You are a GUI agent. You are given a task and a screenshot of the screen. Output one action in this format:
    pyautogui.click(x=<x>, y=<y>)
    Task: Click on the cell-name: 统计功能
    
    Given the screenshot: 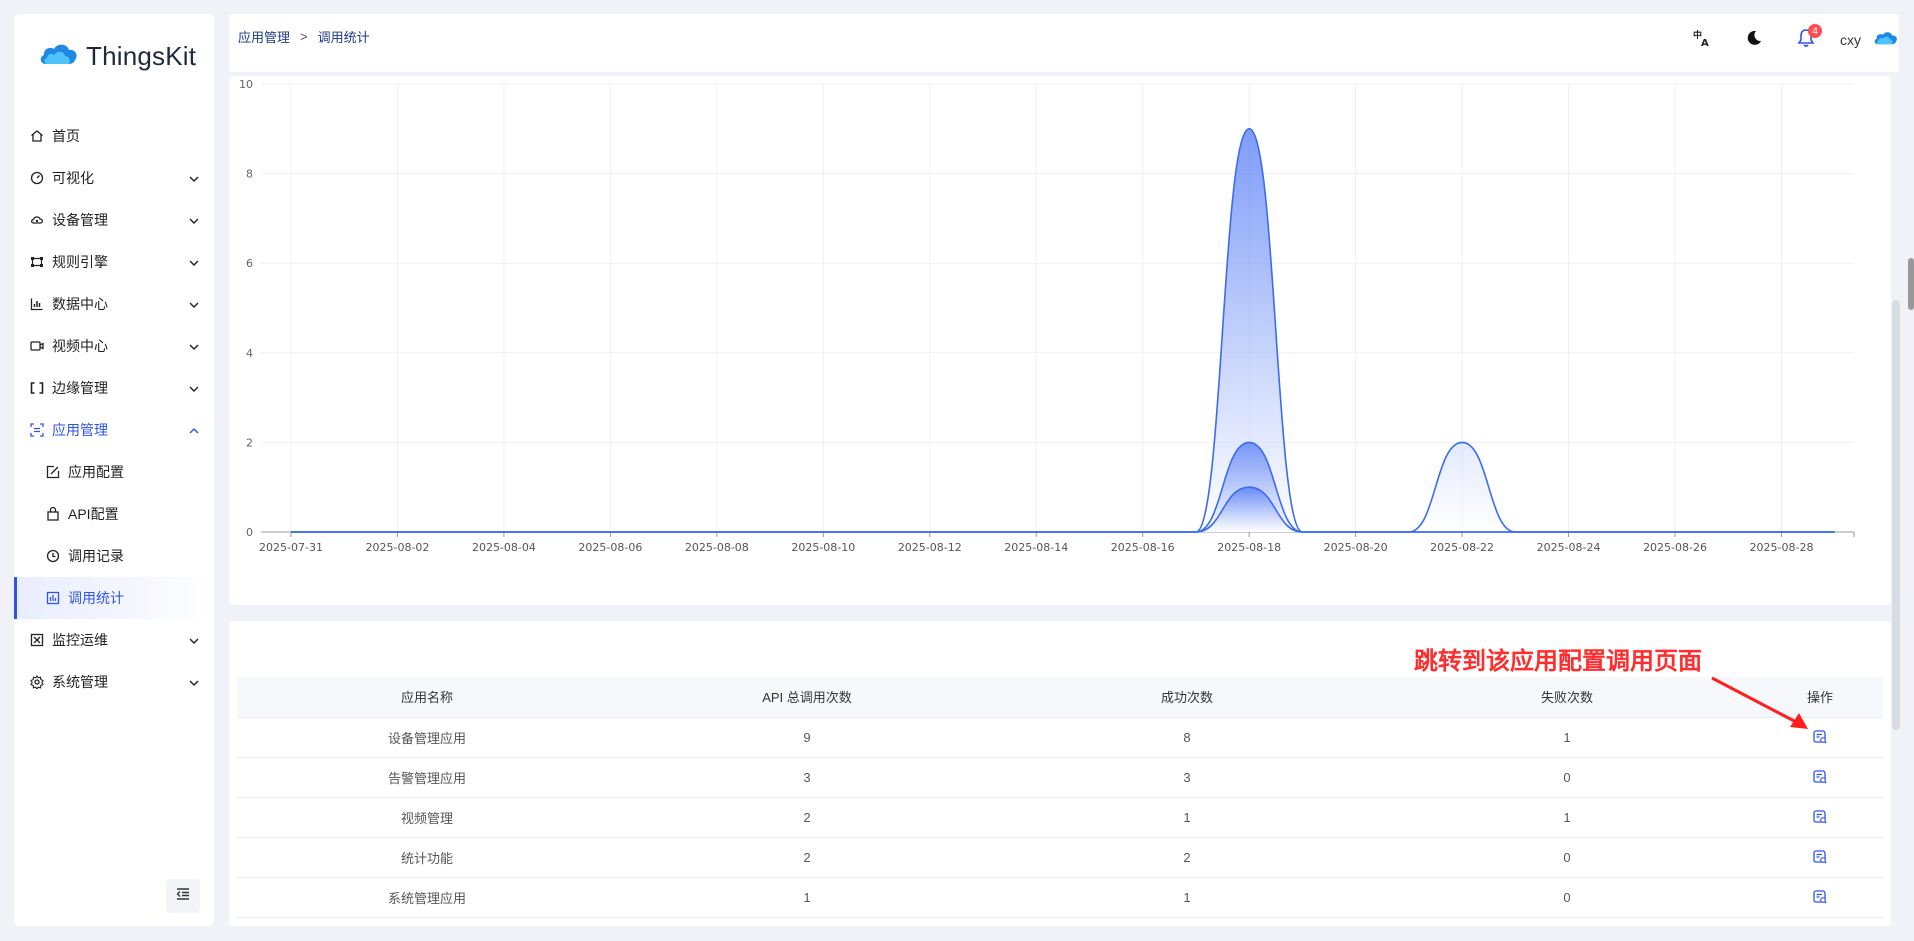 What is the action you would take?
    pyautogui.click(x=427, y=857)
    